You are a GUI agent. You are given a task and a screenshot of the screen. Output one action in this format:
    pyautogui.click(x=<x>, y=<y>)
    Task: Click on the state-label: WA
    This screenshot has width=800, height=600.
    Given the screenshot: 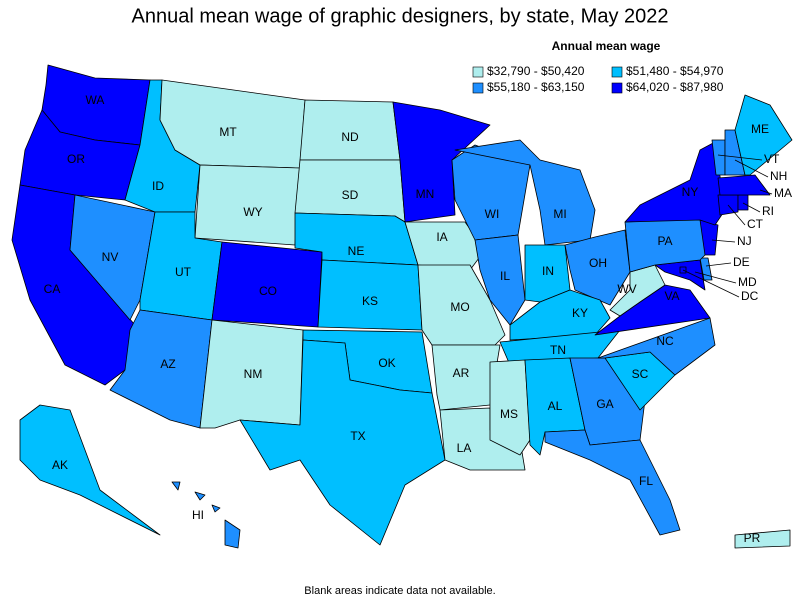 What is the action you would take?
    pyautogui.click(x=95, y=100)
    